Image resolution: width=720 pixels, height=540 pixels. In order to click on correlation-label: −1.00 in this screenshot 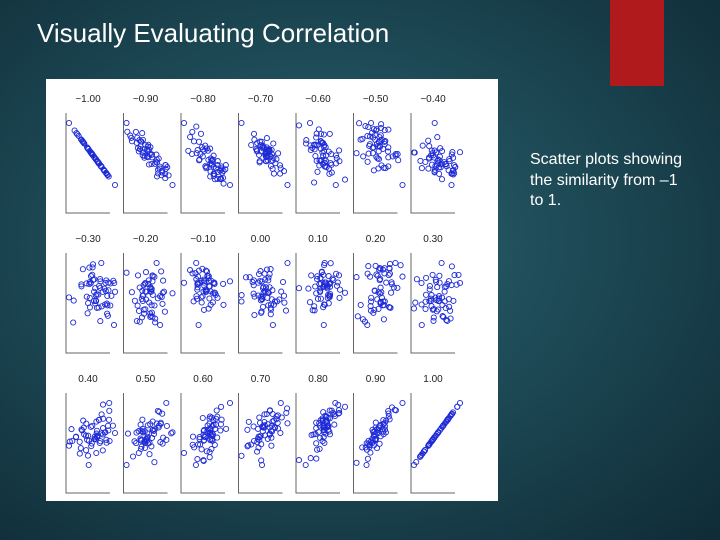, I will do `click(88, 99)`.